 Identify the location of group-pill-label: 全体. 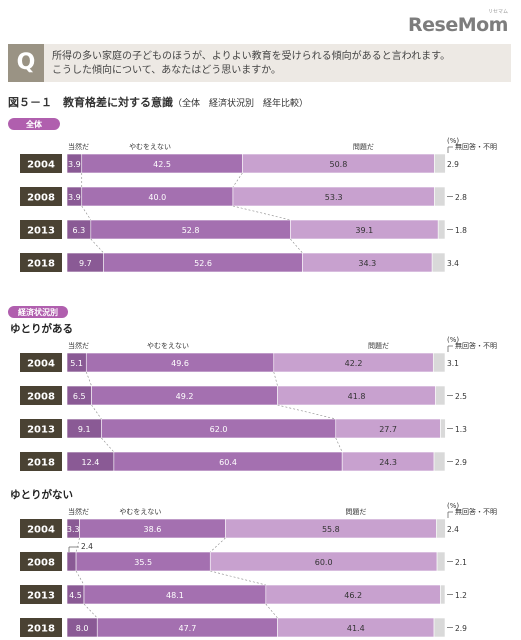
(34, 124).